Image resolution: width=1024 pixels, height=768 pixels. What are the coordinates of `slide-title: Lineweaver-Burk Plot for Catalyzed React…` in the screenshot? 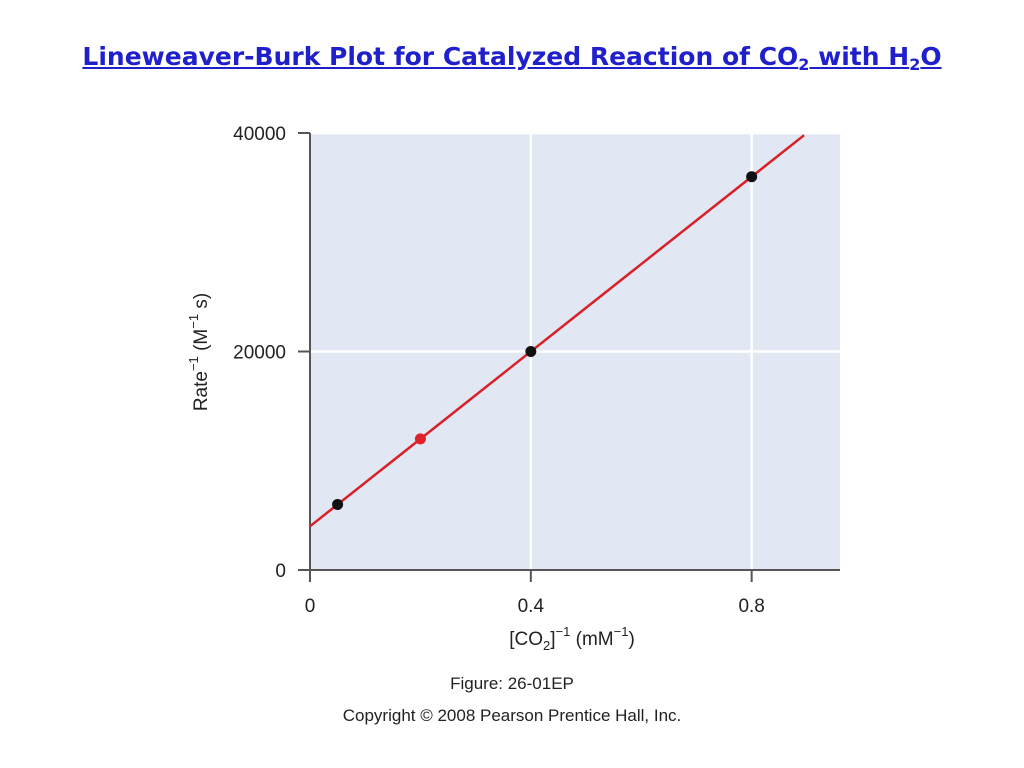 It's located at (512, 58).